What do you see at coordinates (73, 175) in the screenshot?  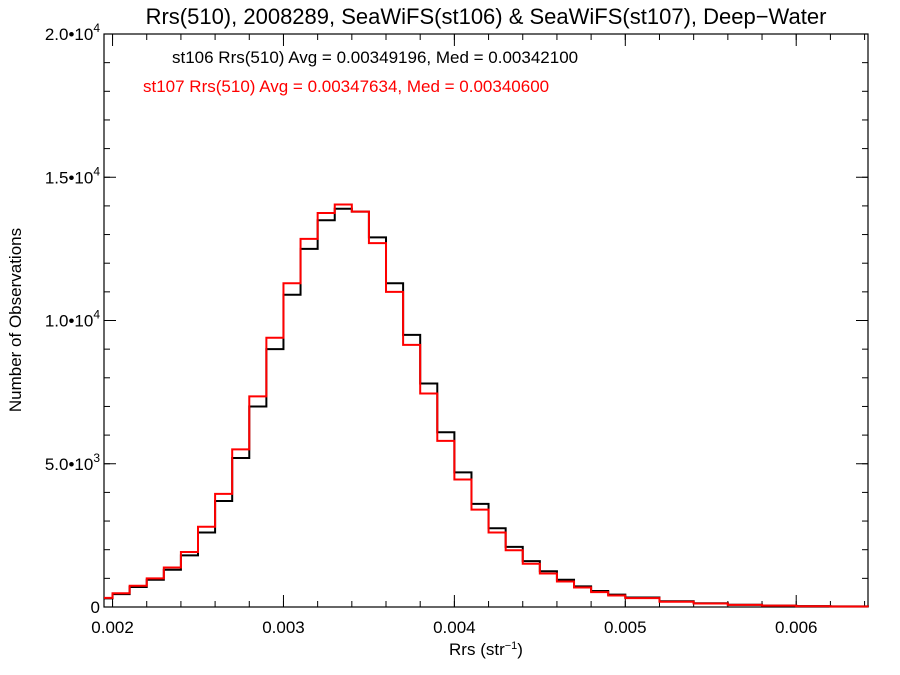 I see `y-tick-label: 1.5•104` at bounding box center [73, 175].